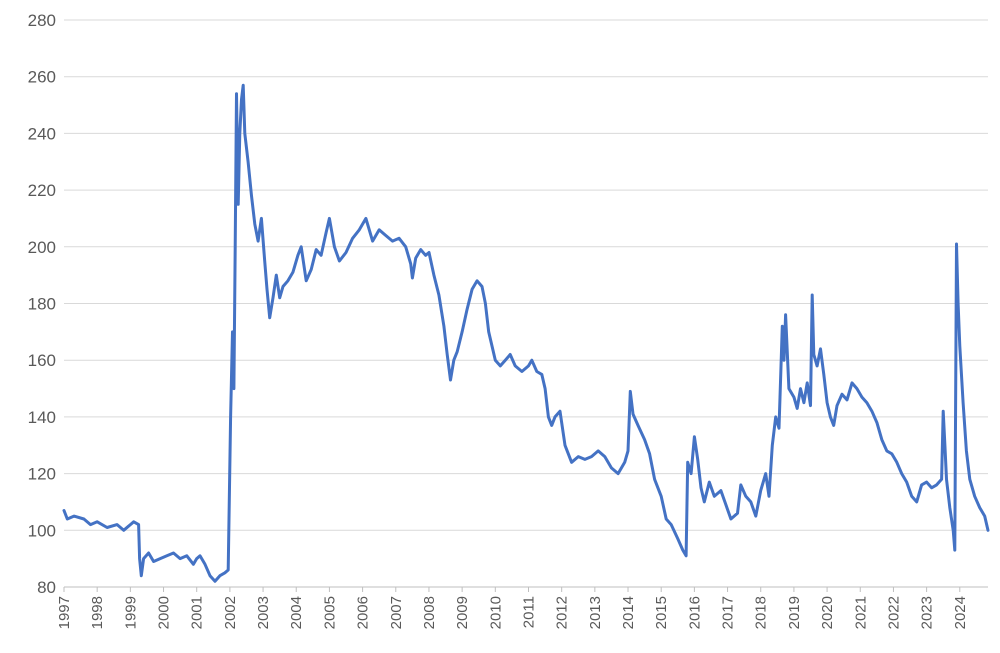 This screenshot has width=1000, height=653. Describe the element at coordinates (97, 612) in the screenshot. I see `x-tick-label: 1998` at that location.